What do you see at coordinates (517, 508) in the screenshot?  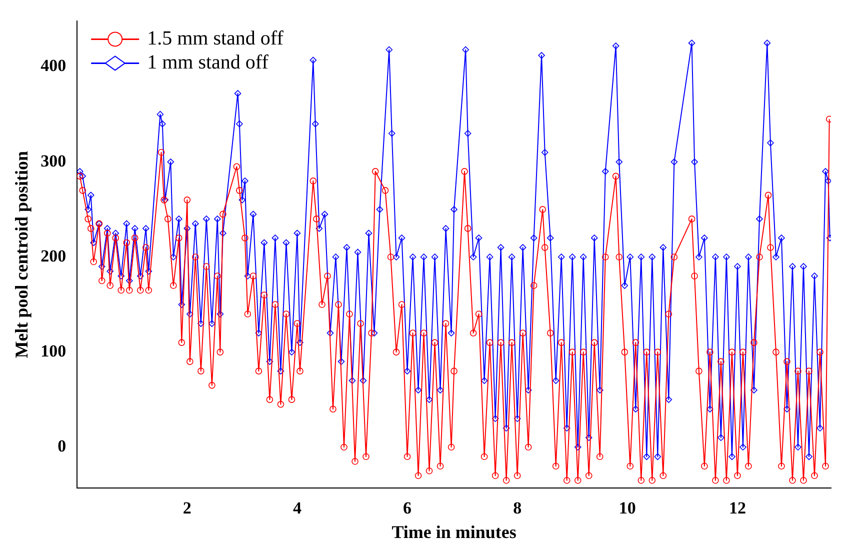 I see `x-tick-label: 8` at bounding box center [517, 508].